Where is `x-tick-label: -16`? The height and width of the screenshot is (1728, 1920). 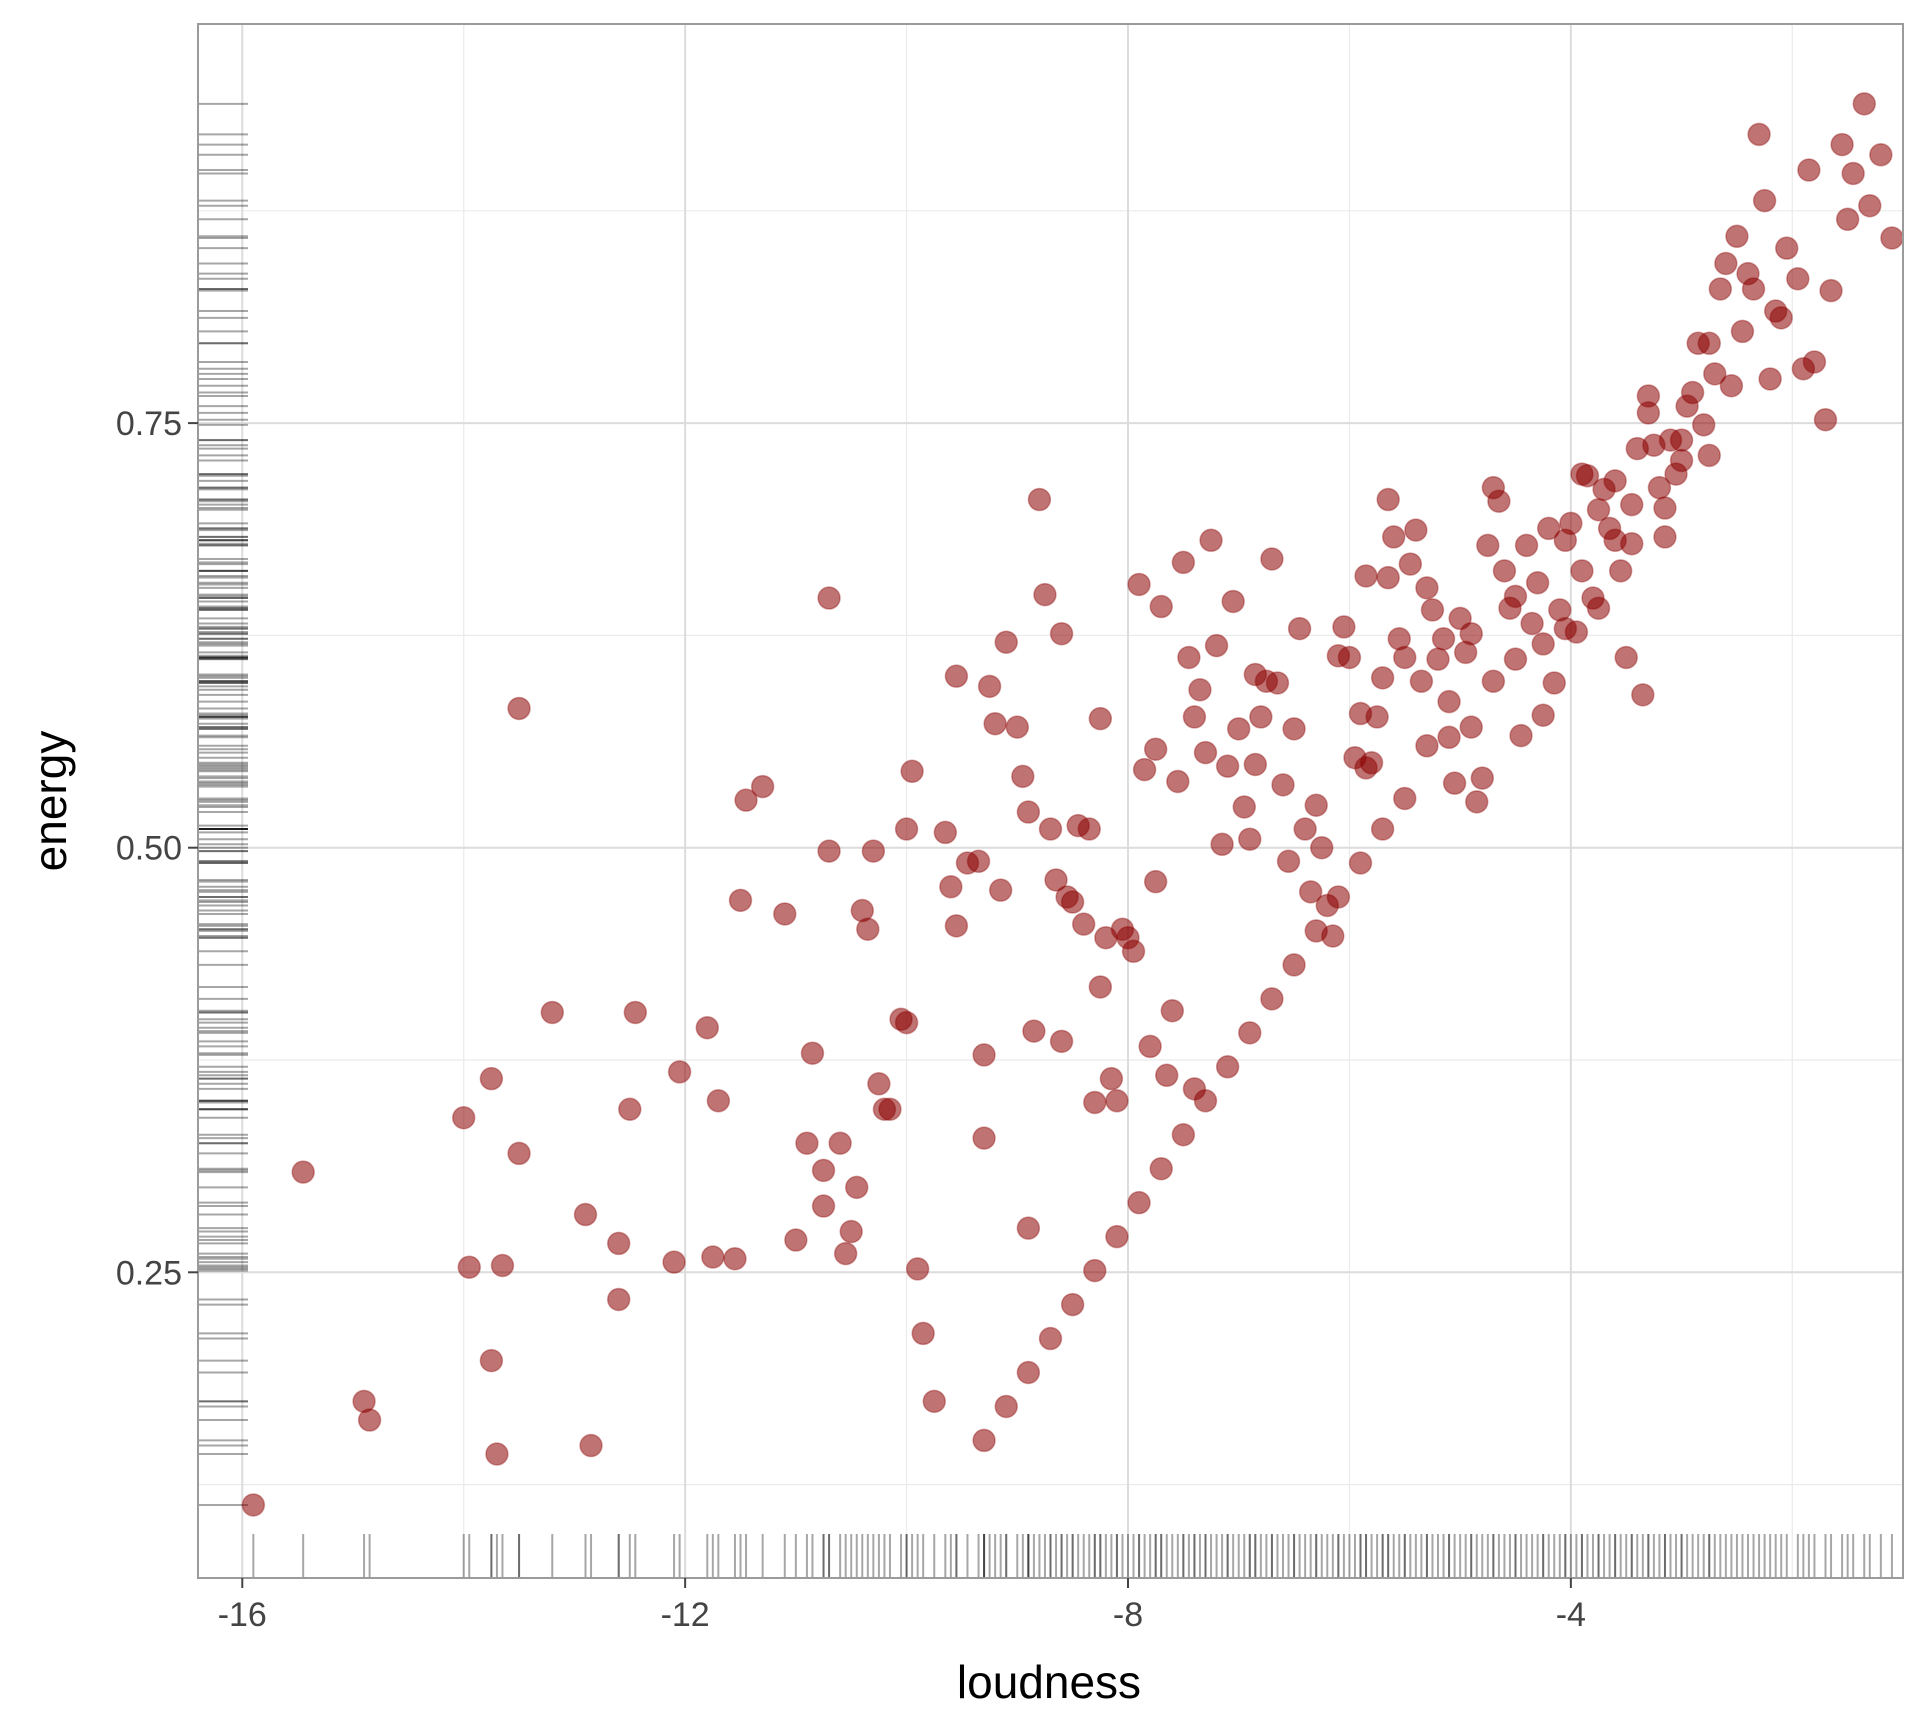 x-tick-label: -16 is located at coordinates (242, 1615).